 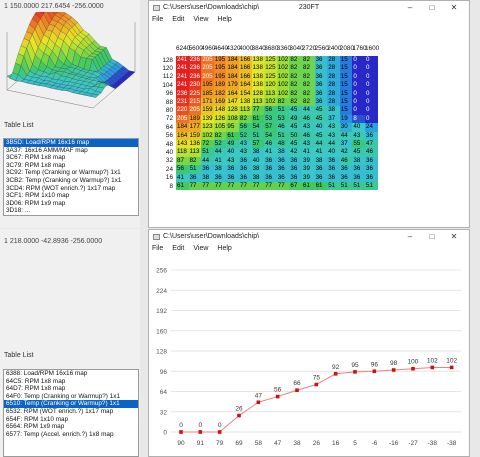 I want to click on map-cell: 113, so click(x=195, y=152).